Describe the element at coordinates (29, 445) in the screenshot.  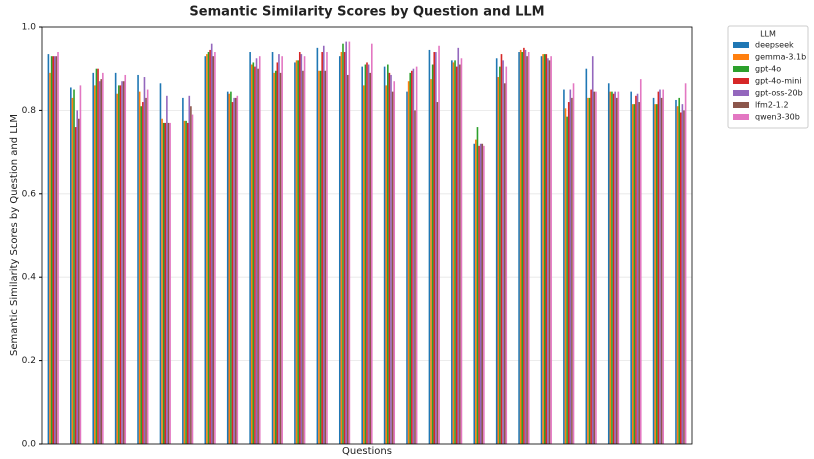
I see `y-tick-label: 0.0` at that location.